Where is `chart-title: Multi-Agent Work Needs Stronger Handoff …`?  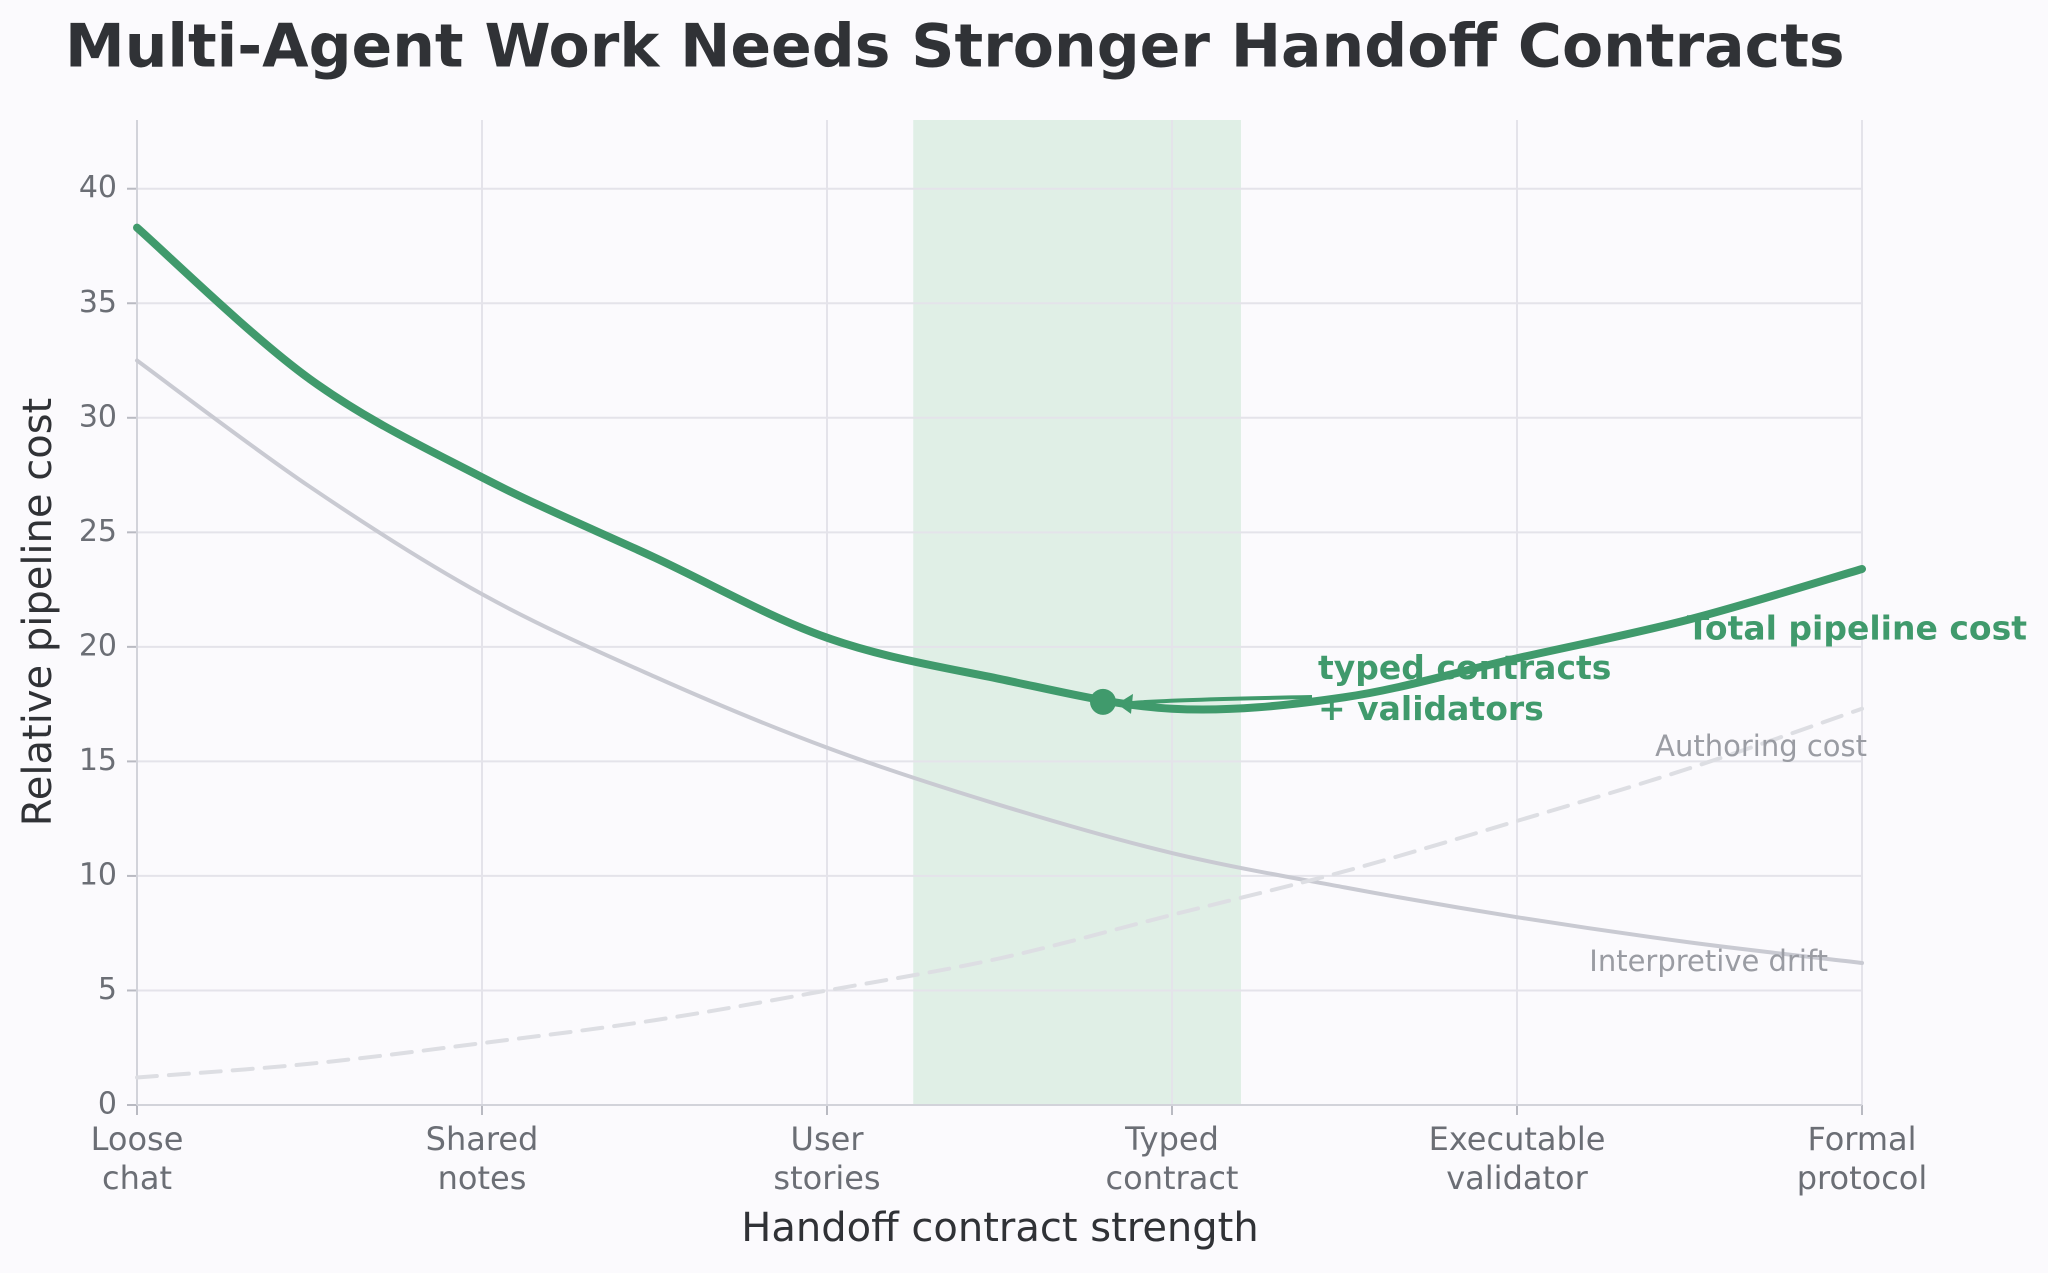
chart-title: Multi-Agent Work Needs Stronger Handoff … is located at coordinates (955, 47).